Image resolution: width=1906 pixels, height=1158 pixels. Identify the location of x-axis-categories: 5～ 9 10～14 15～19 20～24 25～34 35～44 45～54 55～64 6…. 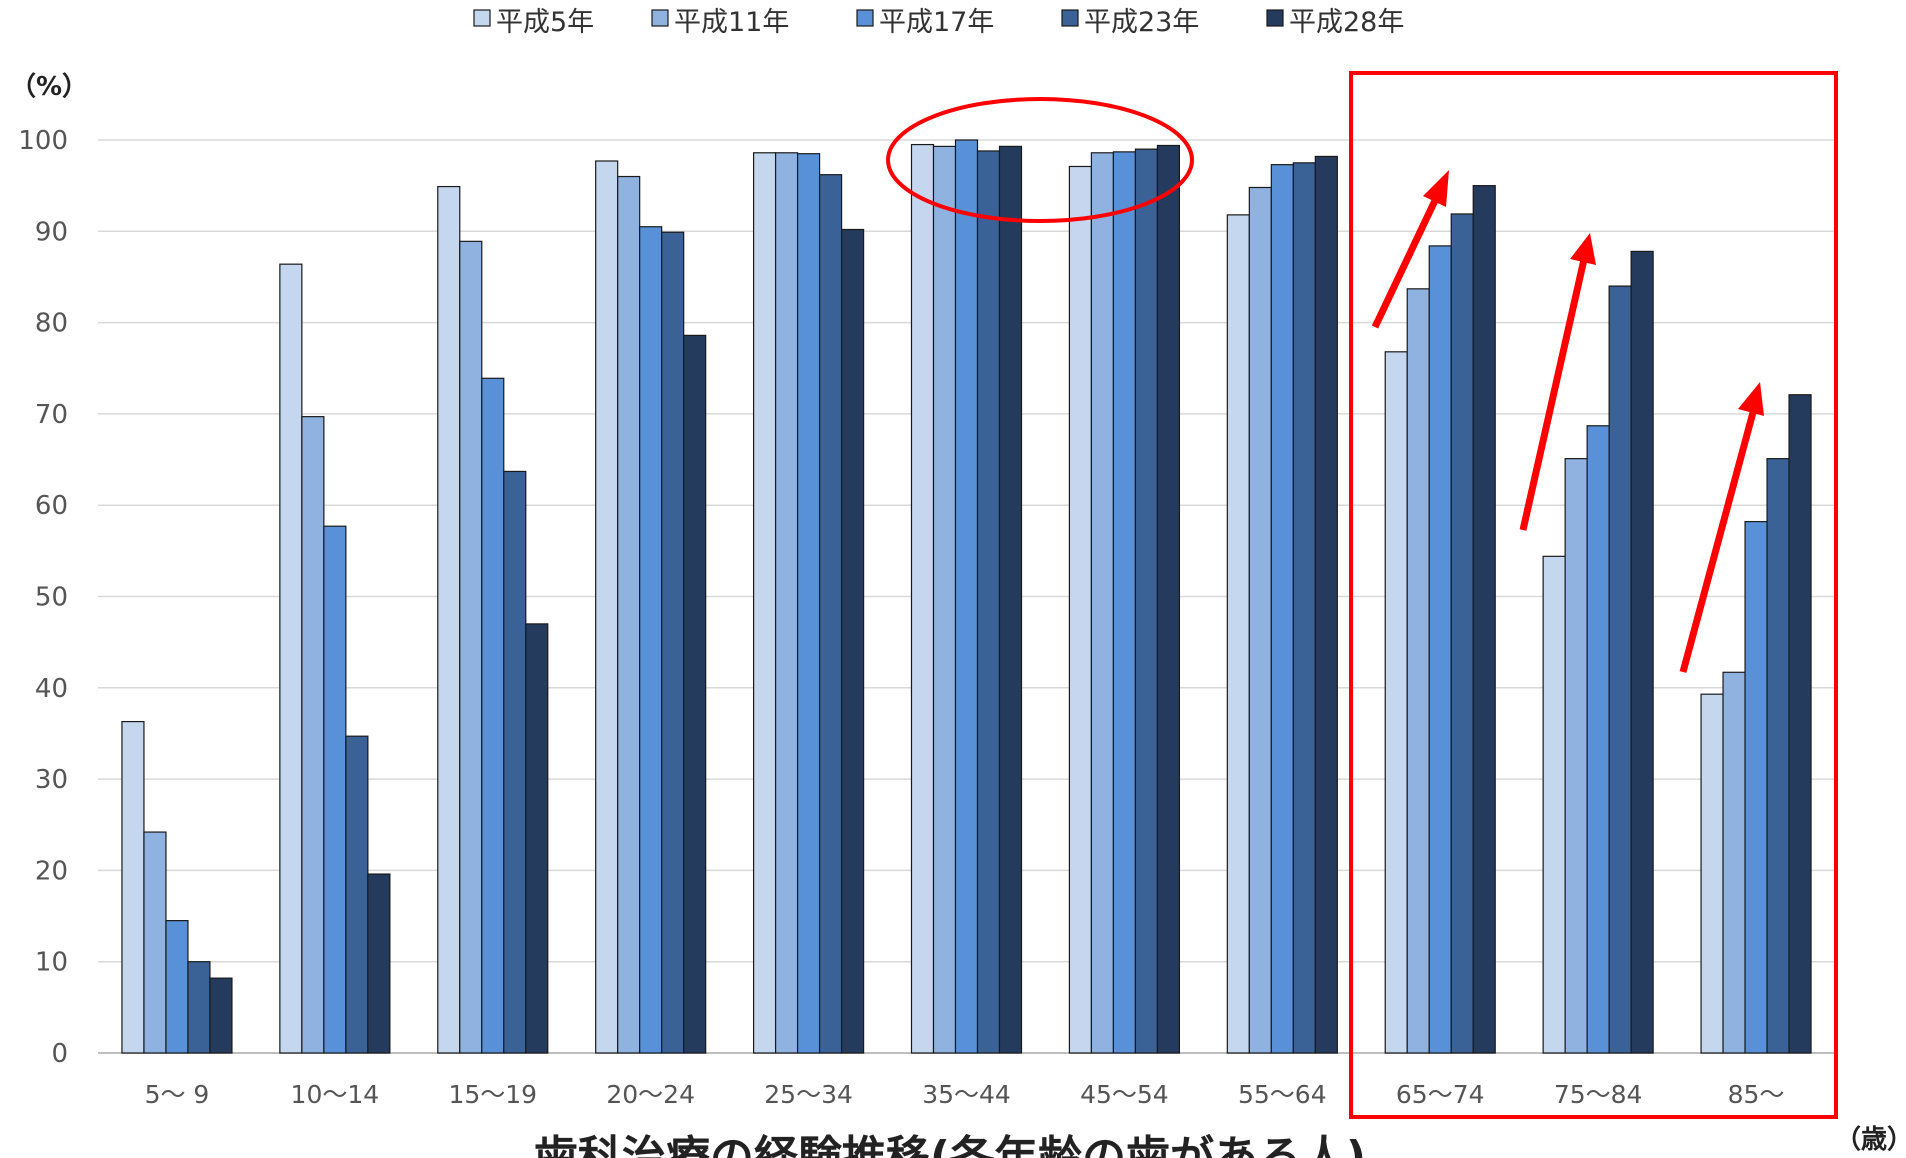
(965, 1094).